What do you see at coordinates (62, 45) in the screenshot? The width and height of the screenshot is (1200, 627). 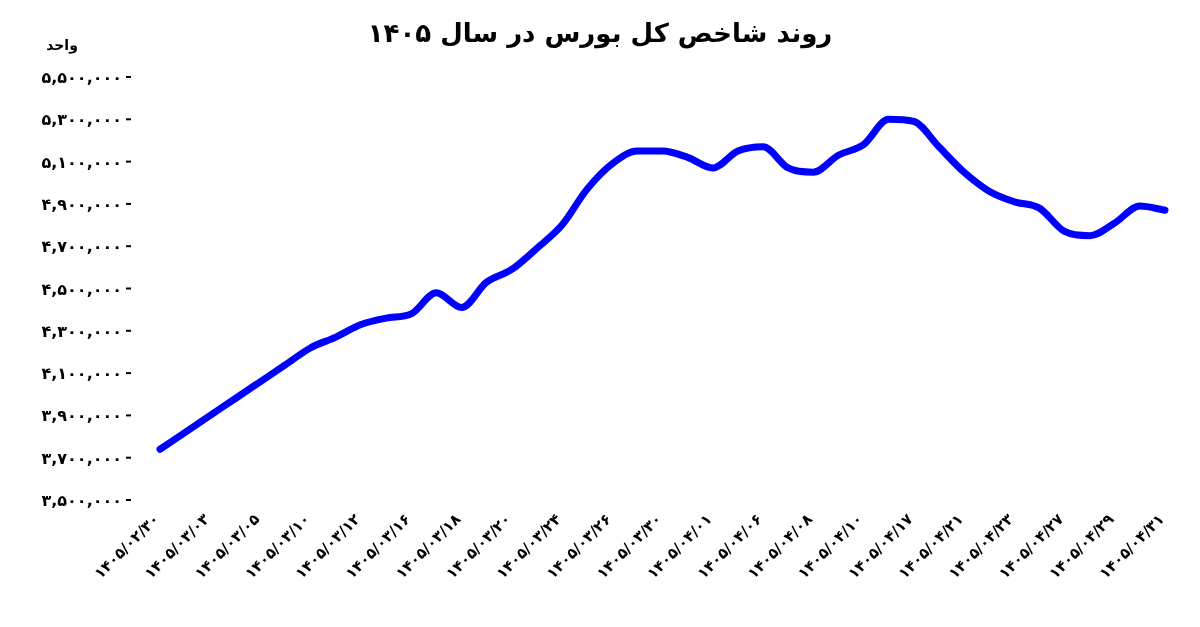 I see `ylabel: واحد` at bounding box center [62, 45].